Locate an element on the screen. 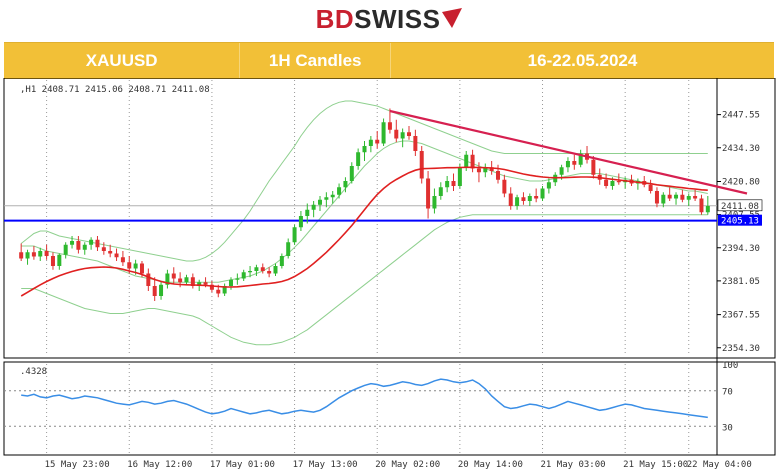 The height and width of the screenshot is (475, 780). brand-logo: BDSWISS is located at coordinates (390, 19).